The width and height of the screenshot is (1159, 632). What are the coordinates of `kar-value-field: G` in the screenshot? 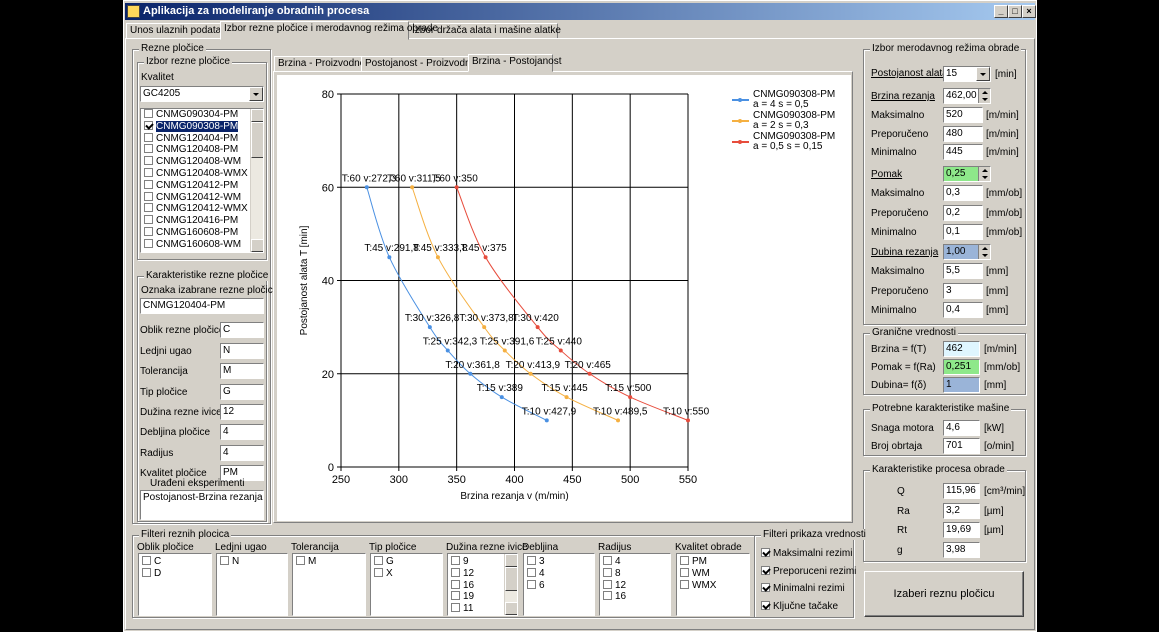 It's located at (242, 392).